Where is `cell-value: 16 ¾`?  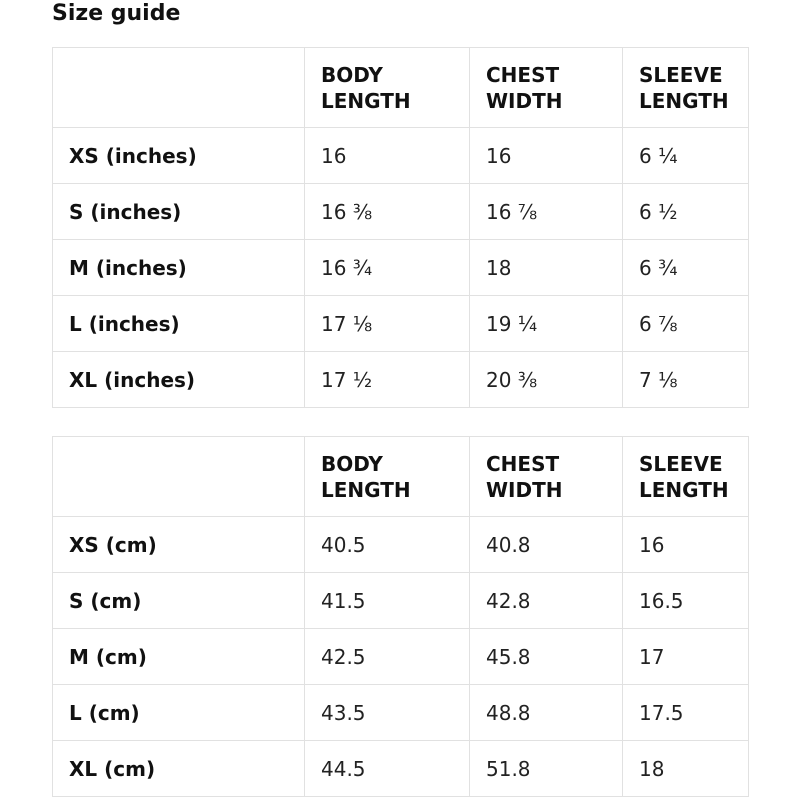 cell-value: 16 ¾ is located at coordinates (387, 267).